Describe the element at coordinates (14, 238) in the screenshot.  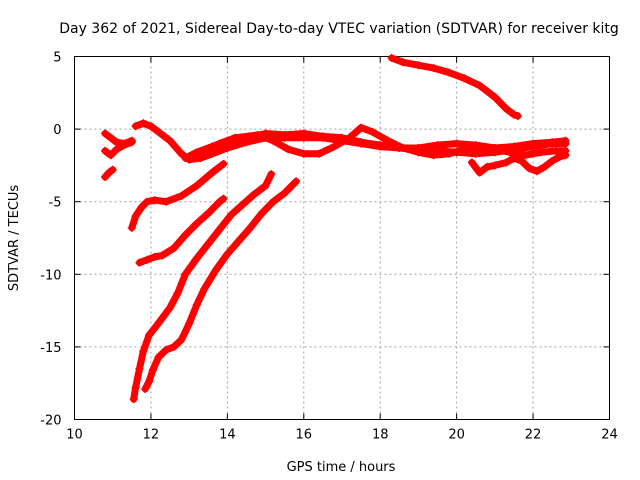
I see `y-axis-label: SDTVAR / TECUs` at that location.